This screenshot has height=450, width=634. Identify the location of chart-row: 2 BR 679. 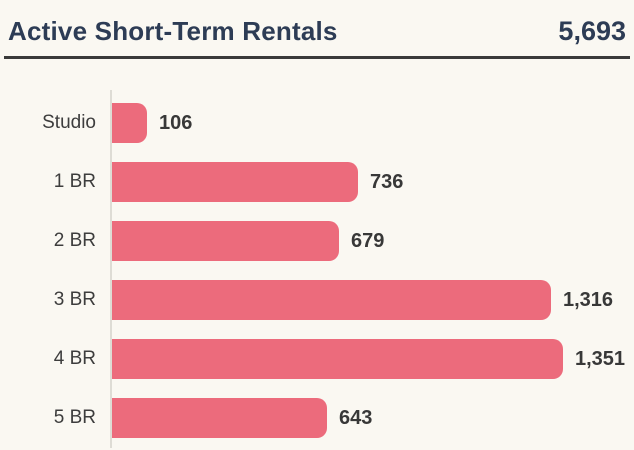
(317, 241).